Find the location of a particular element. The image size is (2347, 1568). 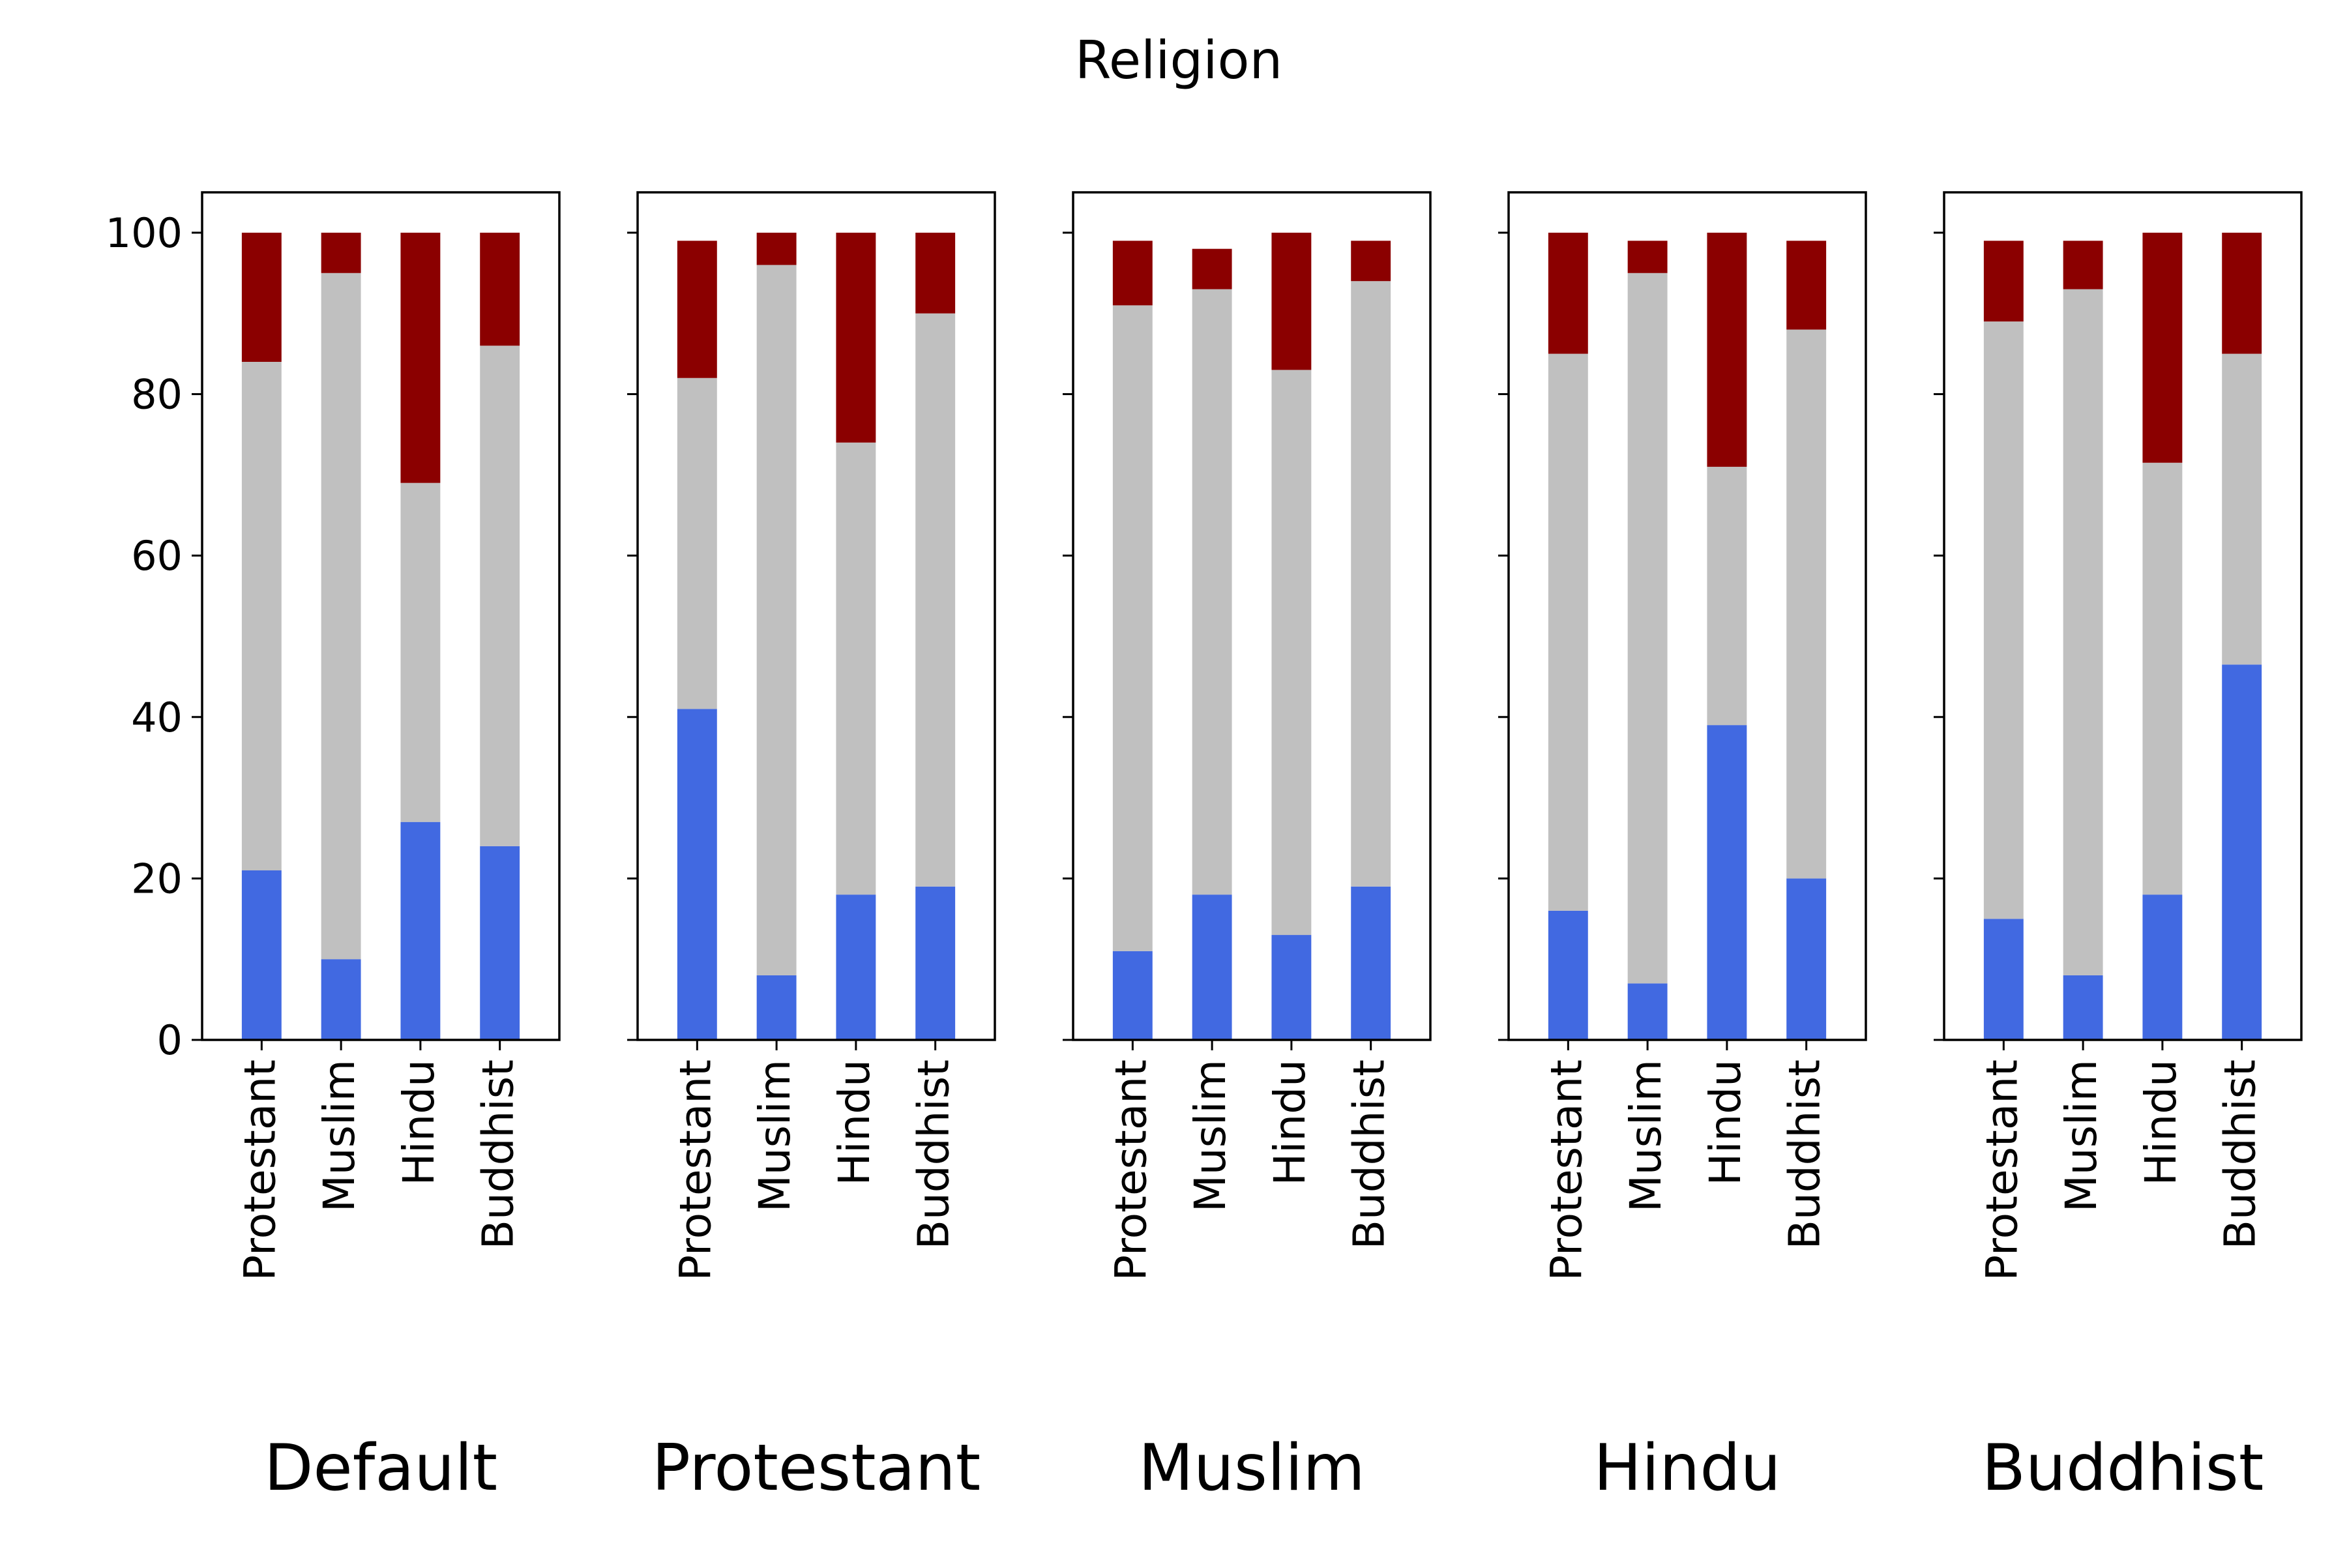

chart-panel-3: Protestant Muslim Hindu Buddhist Hindu is located at coordinates (1682, 848).